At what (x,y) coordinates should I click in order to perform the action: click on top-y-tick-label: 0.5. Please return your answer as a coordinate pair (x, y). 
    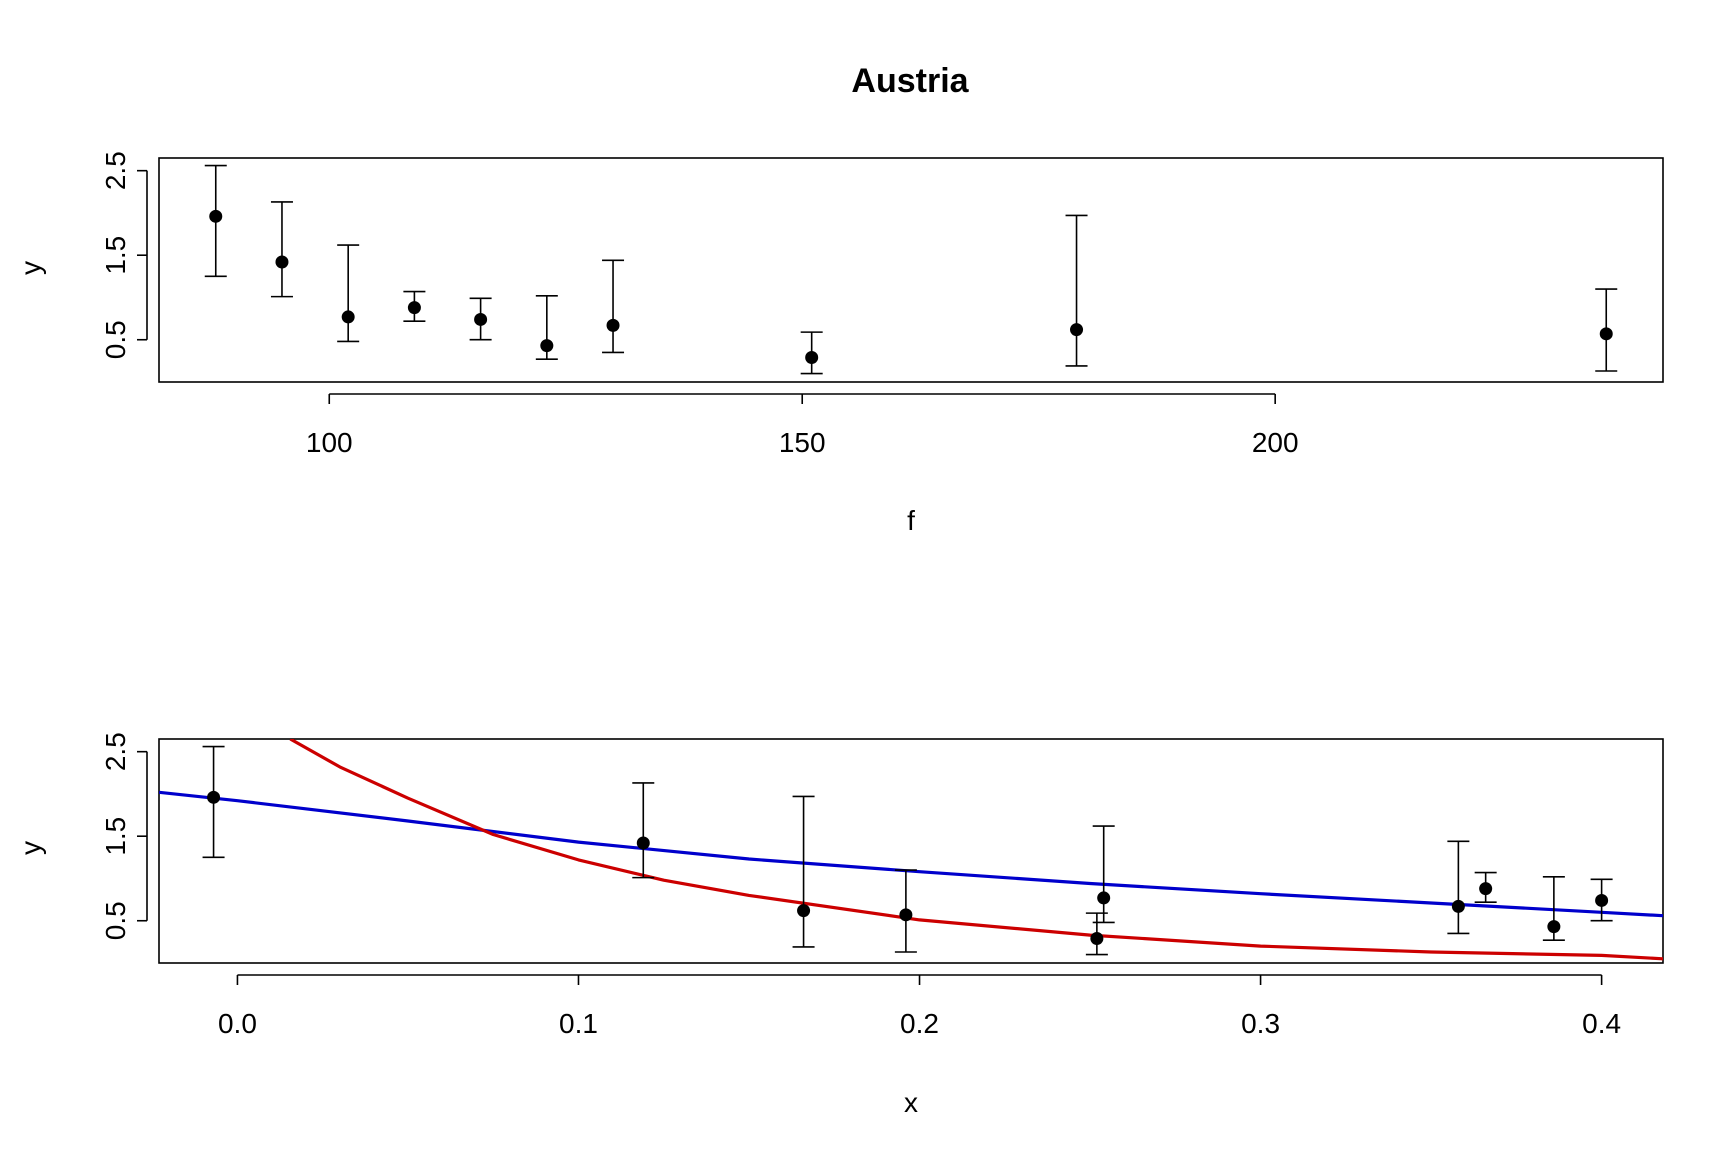
    Looking at the image, I should click on (115, 339).